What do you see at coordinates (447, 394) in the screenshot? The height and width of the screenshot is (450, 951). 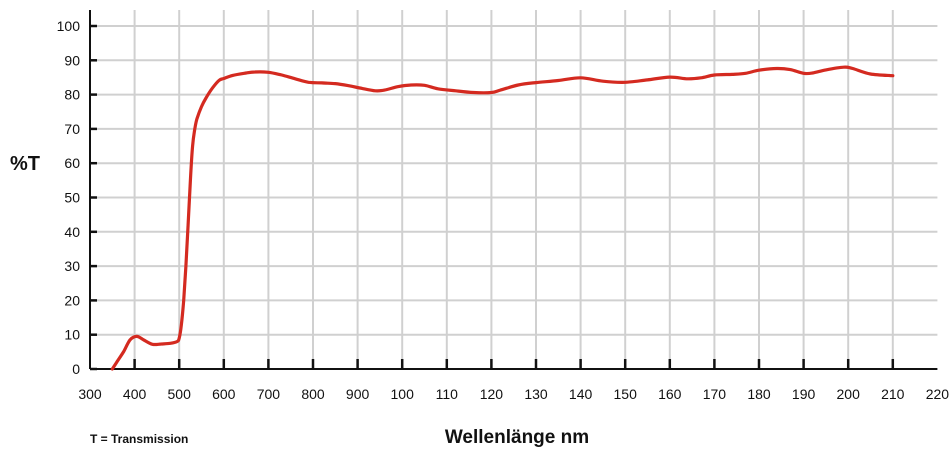 I see `x-tick-label: 110` at bounding box center [447, 394].